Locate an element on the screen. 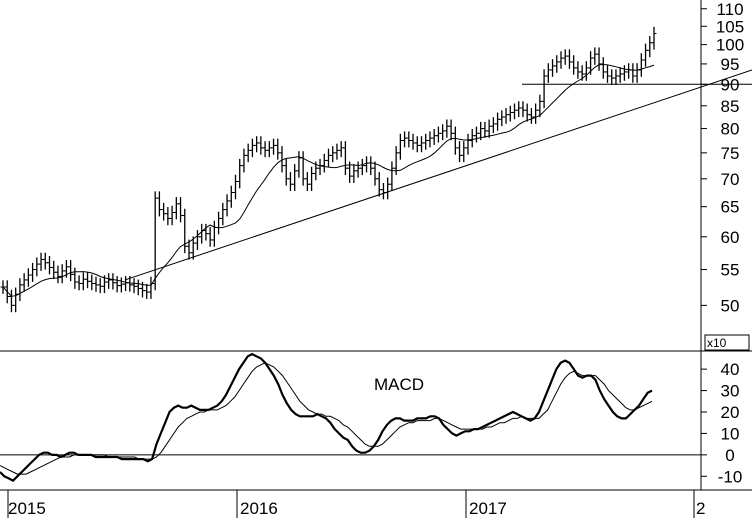 This screenshot has height=523, width=752. multiplier-label: x10 is located at coordinates (717, 343).